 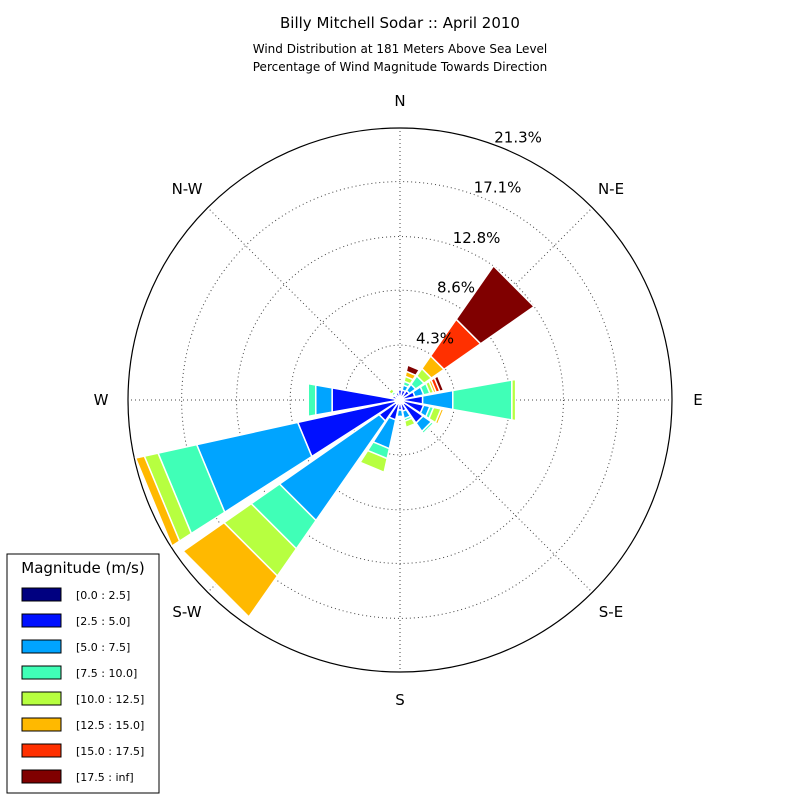 What do you see at coordinates (611, 612) in the screenshot?
I see `direction-label-s-e: S-E` at bounding box center [611, 612].